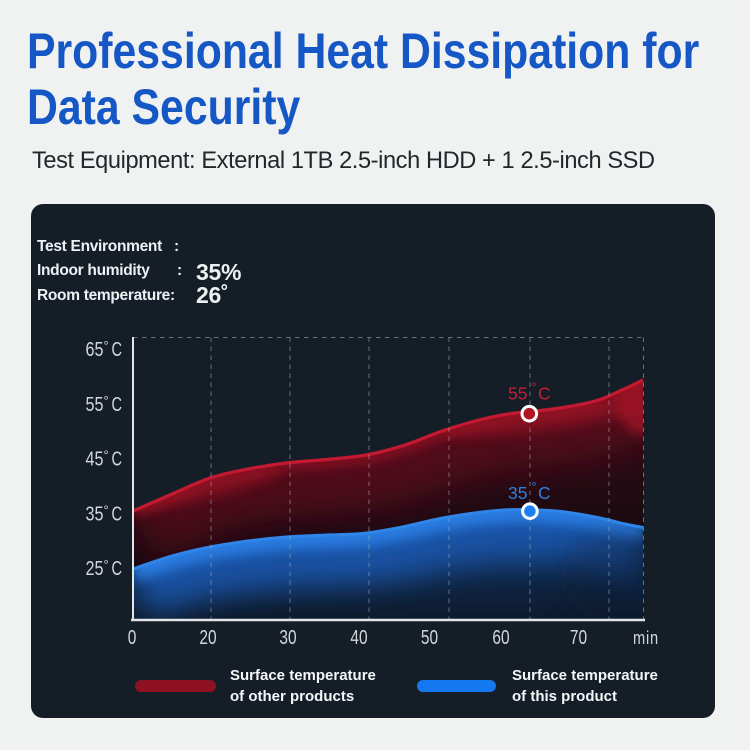  Describe the element at coordinates (578, 638) in the screenshot. I see `svg-text: 70` at that location.